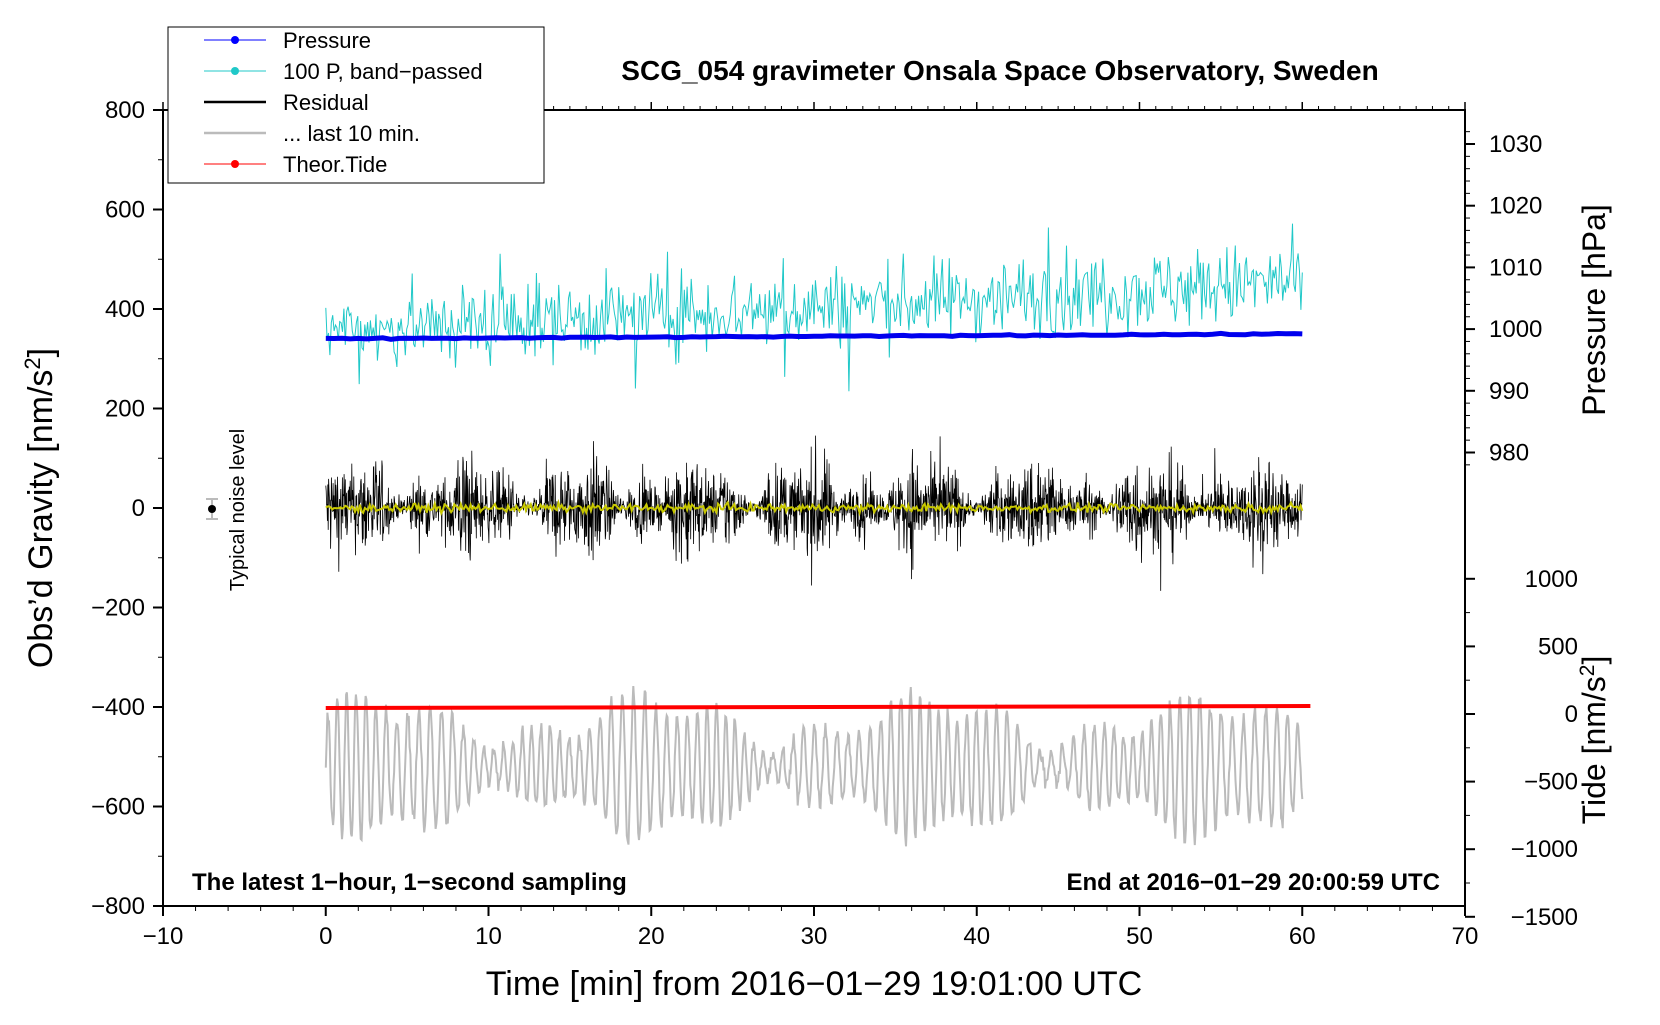 This screenshot has height=1025, width=1660. I want to click on residual-trend-line, so click(814, 507).